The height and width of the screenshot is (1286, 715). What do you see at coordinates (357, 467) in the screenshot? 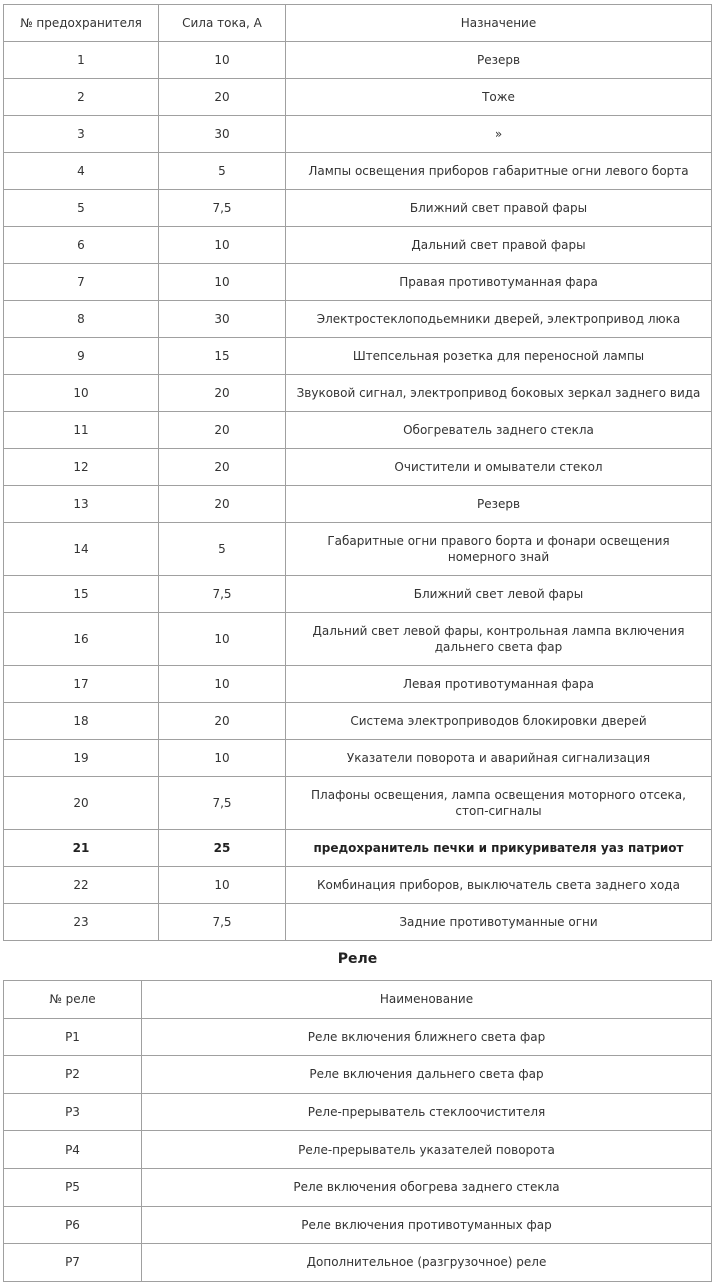
I see `table-row: 12 20 Очистители и омыватели стекол` at bounding box center [357, 467].